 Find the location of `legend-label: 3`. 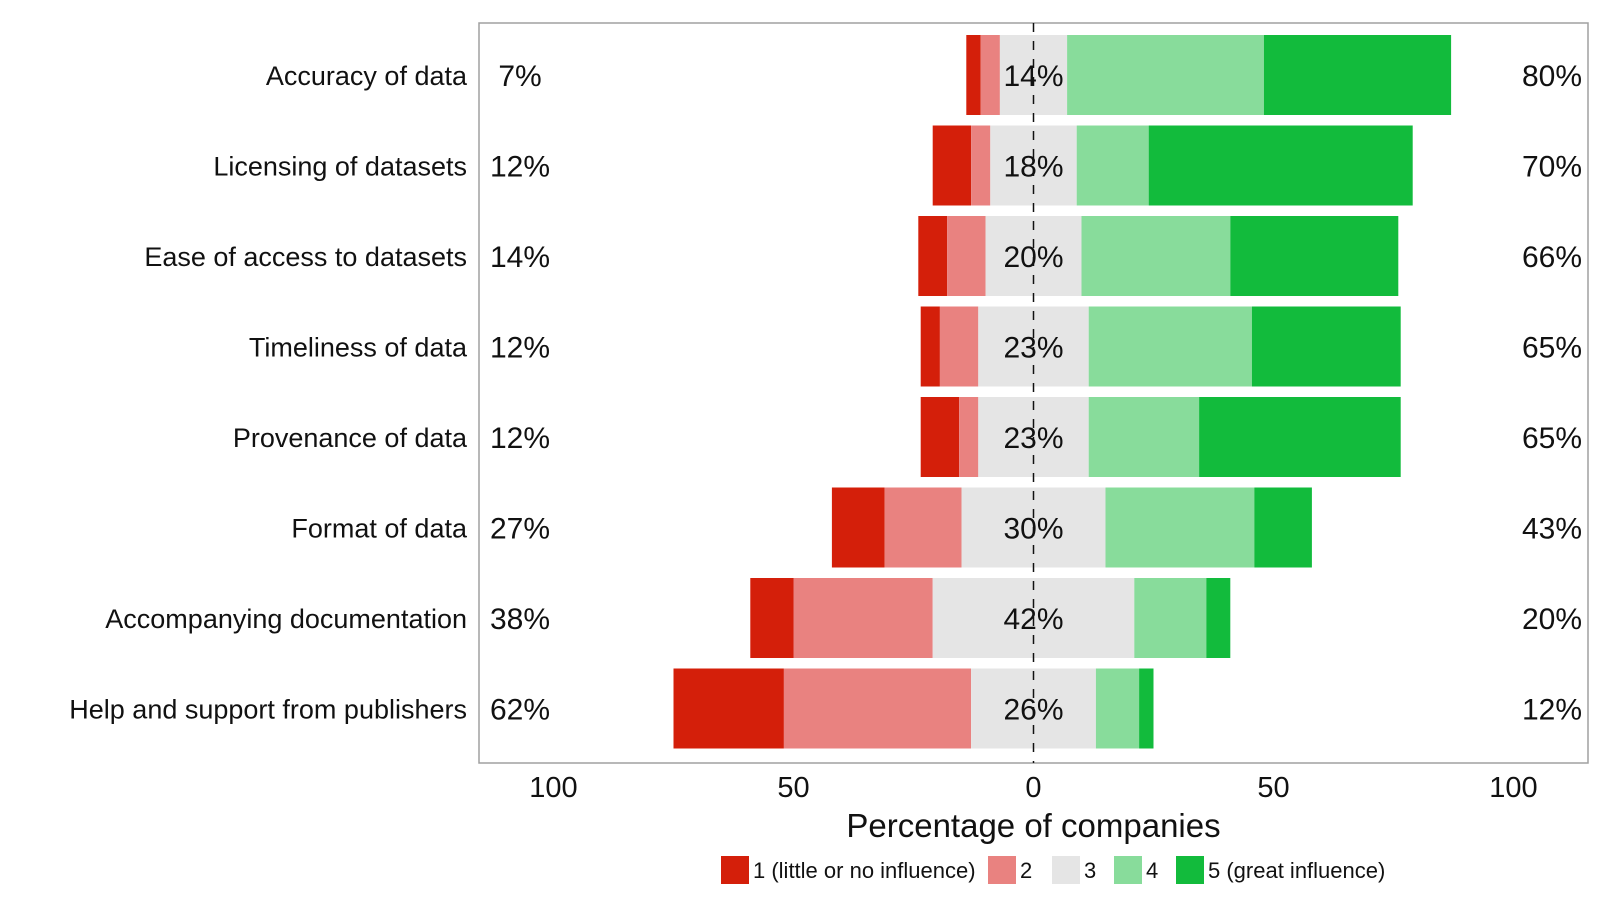

legend-label: 3 is located at coordinates (1090, 870).